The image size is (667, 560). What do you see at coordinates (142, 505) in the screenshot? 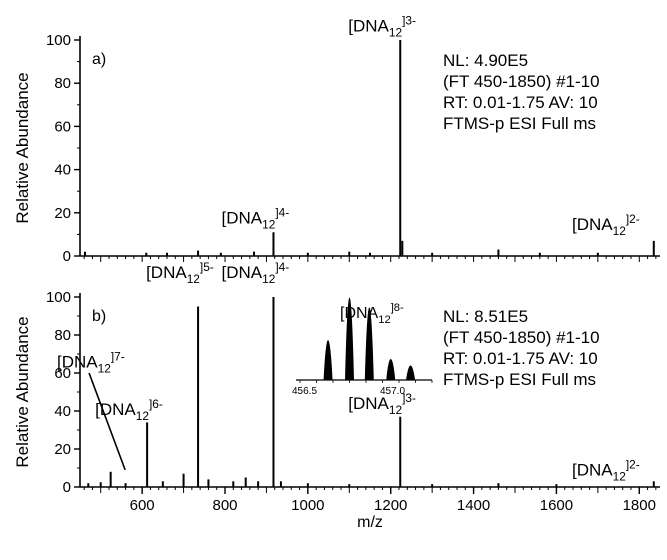
I see `x-tick-label: 600` at bounding box center [142, 505].